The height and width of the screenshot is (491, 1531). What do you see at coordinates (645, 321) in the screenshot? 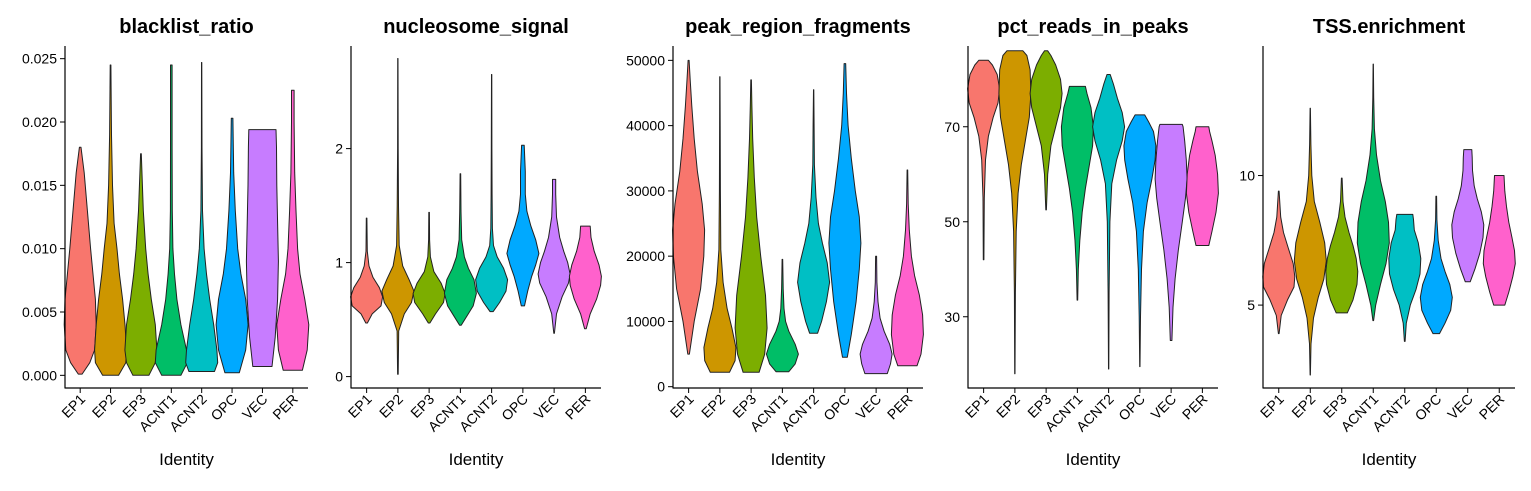
I see `y-tick-label: 10000` at bounding box center [645, 321].